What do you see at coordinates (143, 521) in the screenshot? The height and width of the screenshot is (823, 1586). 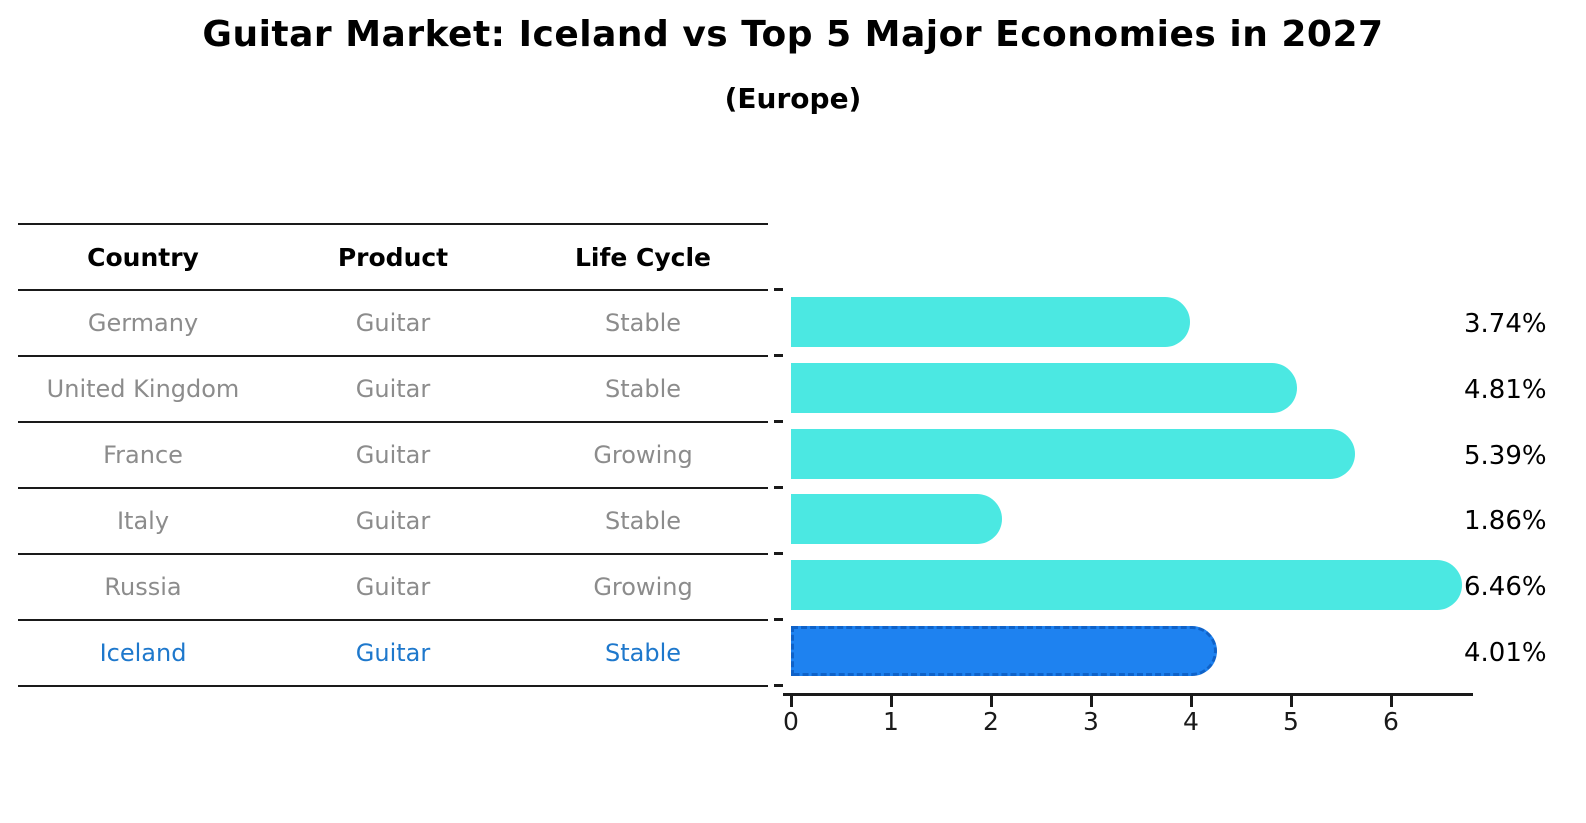 I see `cell-country: Italy` at bounding box center [143, 521].